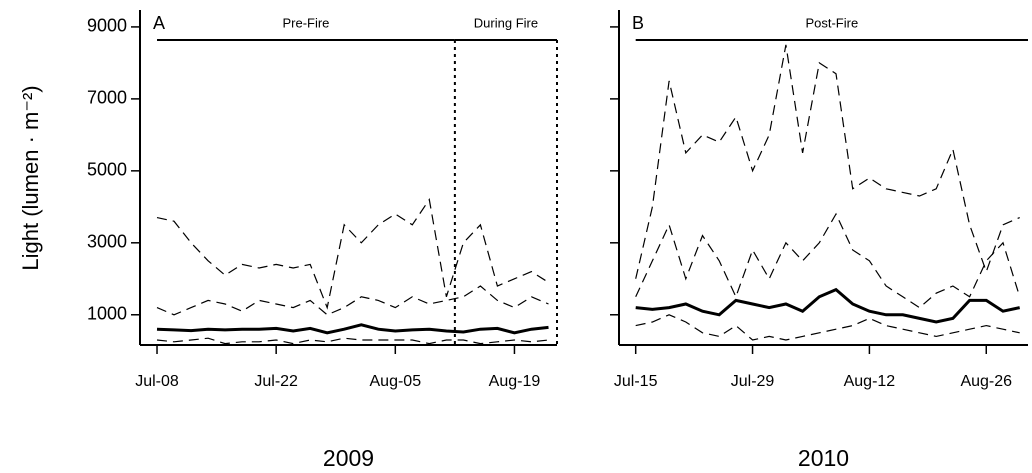 The height and width of the screenshot is (473, 1032). What do you see at coordinates (348, 458) in the screenshot?
I see `x-axis-label: 2009` at bounding box center [348, 458].